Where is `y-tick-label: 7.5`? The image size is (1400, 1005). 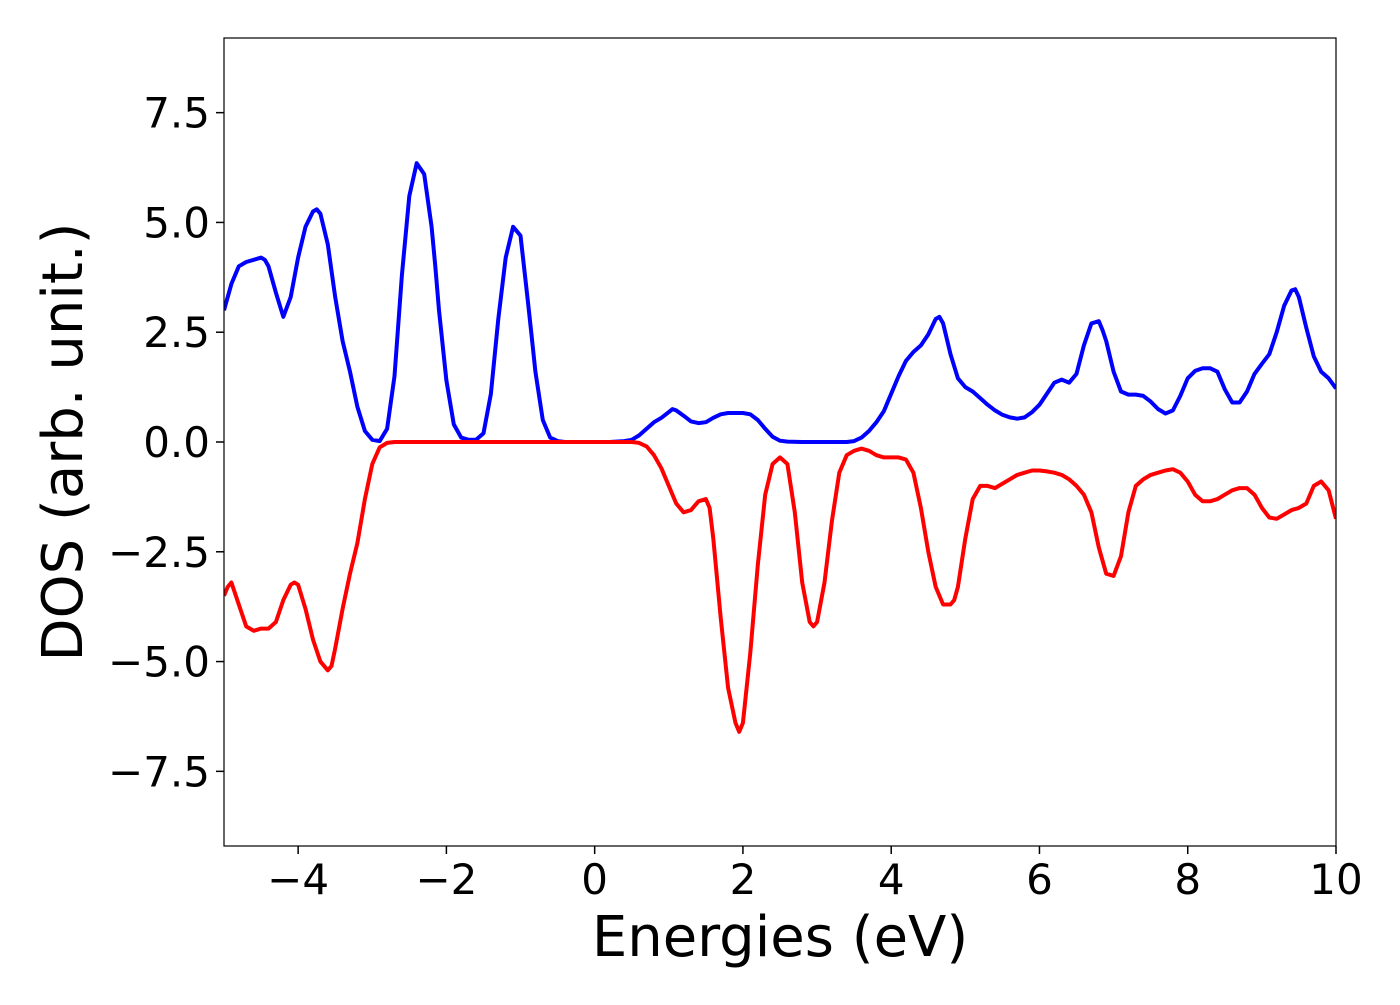
y-tick-label: 7.5 is located at coordinates (176, 113).